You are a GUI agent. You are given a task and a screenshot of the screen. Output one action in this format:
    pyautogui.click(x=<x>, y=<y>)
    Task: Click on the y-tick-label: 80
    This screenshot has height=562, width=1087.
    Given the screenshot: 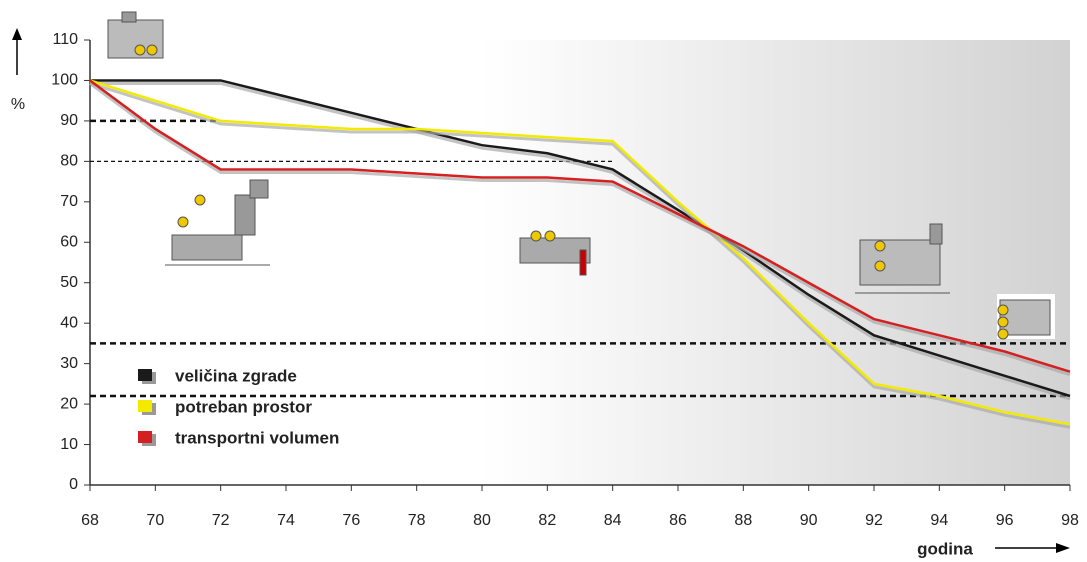 What is the action you would take?
    pyautogui.click(x=69, y=161)
    